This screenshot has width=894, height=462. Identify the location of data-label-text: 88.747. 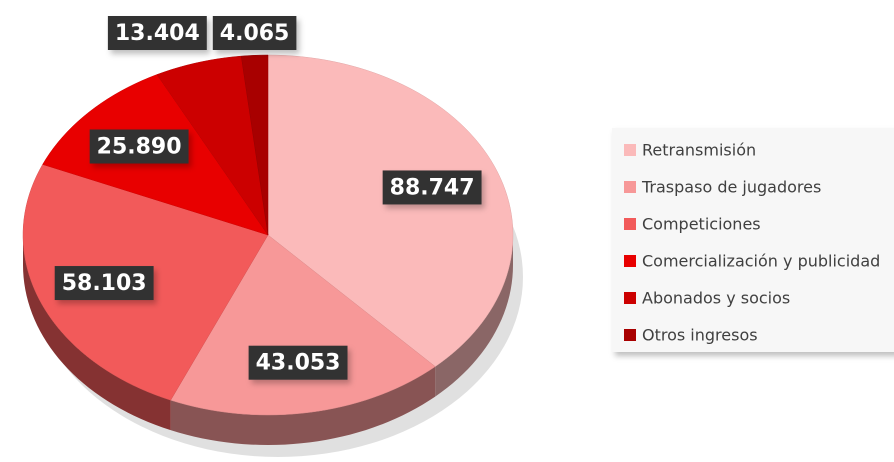
(432, 187).